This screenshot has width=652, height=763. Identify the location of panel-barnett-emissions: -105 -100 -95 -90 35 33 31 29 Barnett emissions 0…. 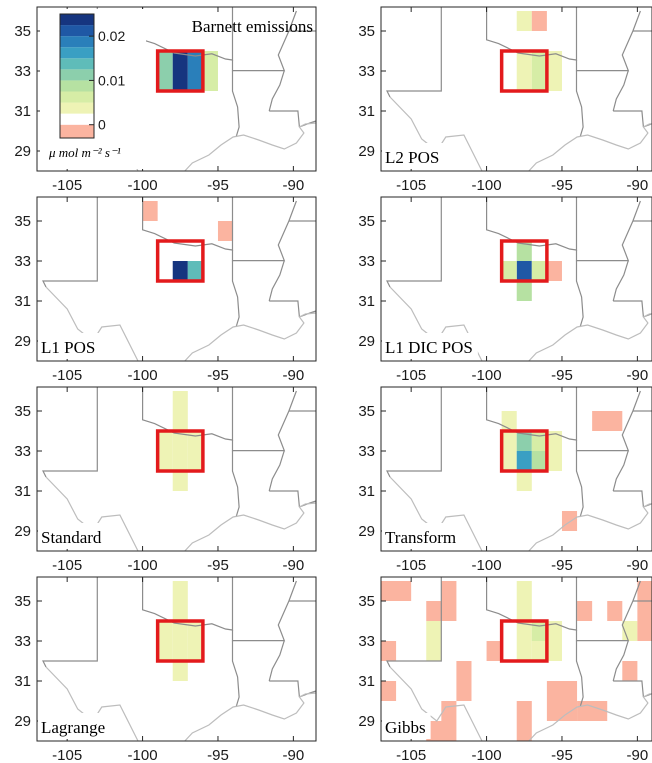
(165, 100).